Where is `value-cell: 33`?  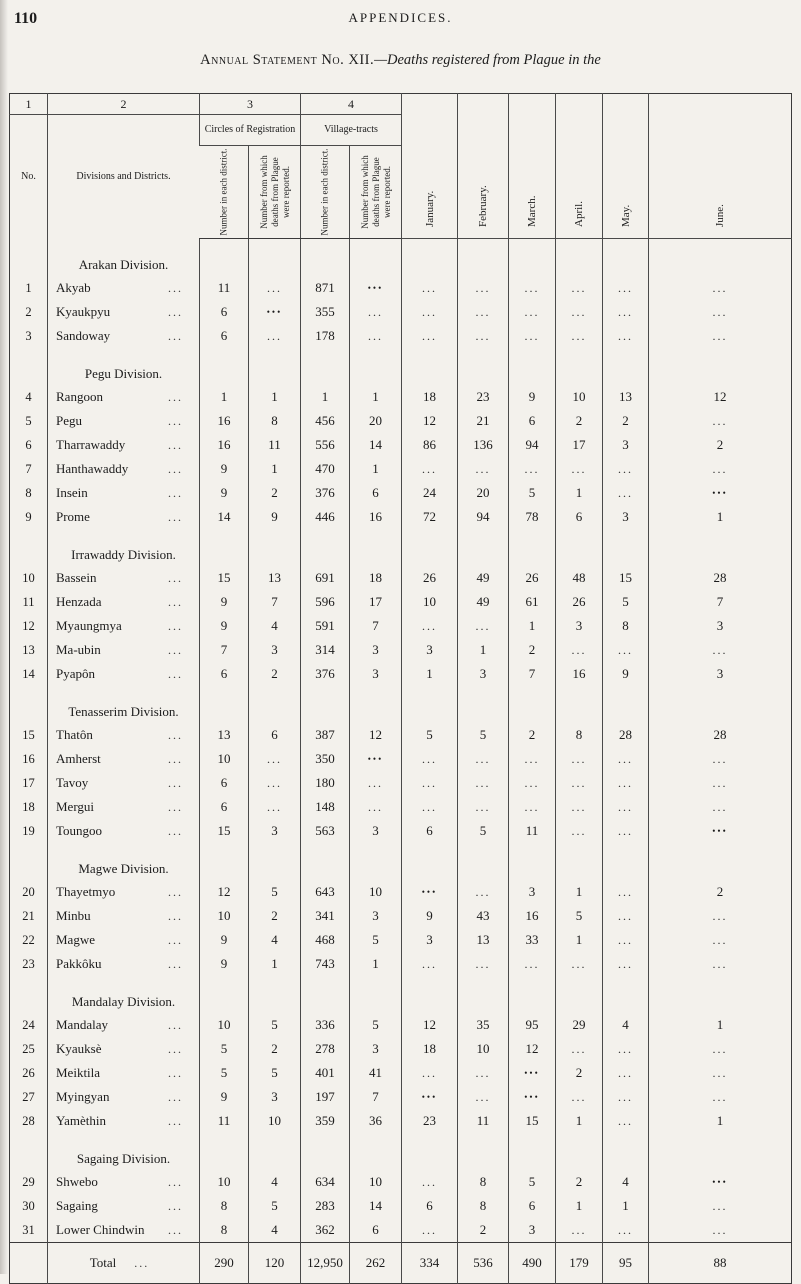 value-cell: 33 is located at coordinates (532, 940).